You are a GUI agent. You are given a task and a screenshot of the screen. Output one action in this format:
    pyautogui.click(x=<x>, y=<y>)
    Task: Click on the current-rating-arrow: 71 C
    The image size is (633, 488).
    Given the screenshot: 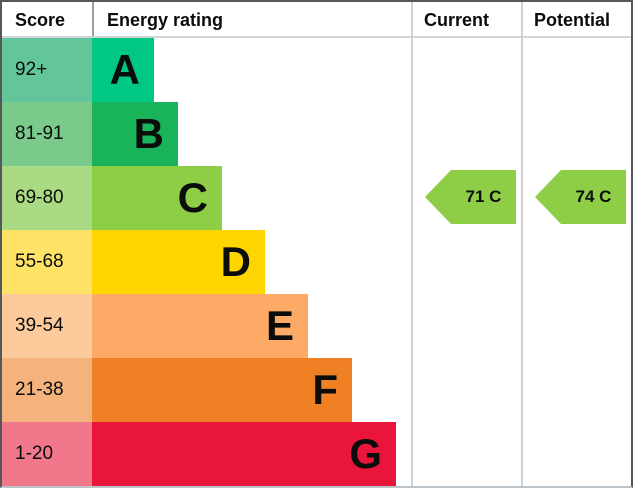 What is the action you would take?
    pyautogui.click(x=470, y=197)
    